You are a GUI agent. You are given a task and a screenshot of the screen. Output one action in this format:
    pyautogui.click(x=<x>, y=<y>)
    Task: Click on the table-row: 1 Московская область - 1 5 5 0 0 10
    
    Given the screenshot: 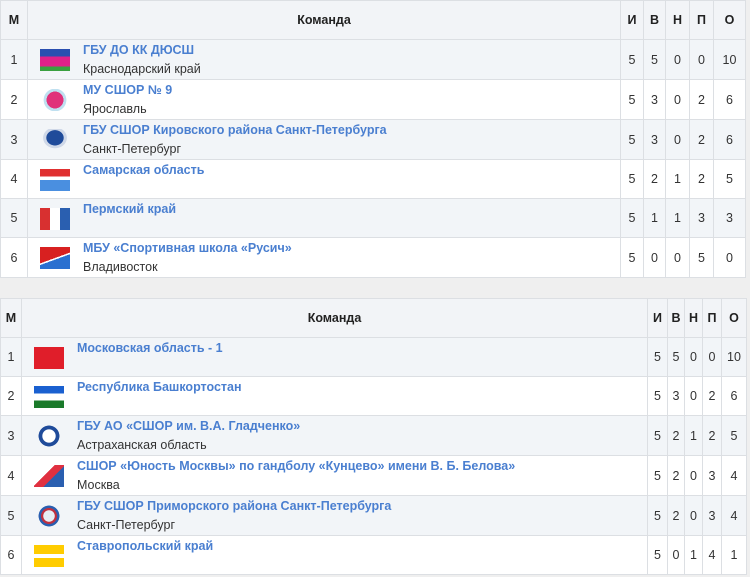 What is the action you would take?
    pyautogui.click(x=373, y=357)
    